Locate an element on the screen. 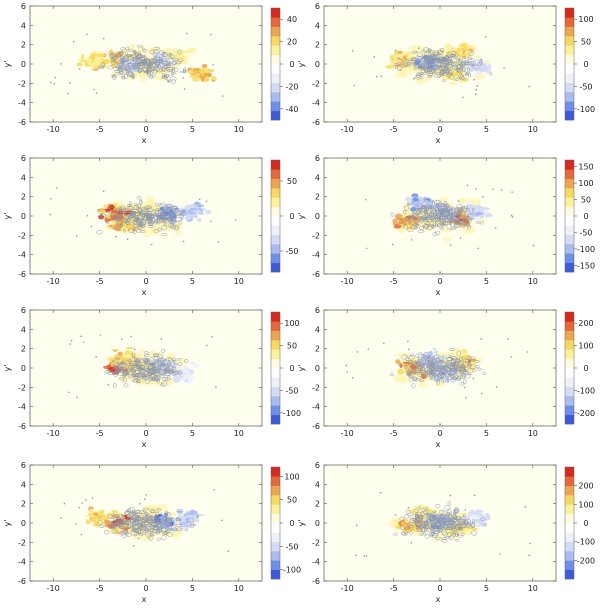  y-axis-label: y' is located at coordinates (301, 64).